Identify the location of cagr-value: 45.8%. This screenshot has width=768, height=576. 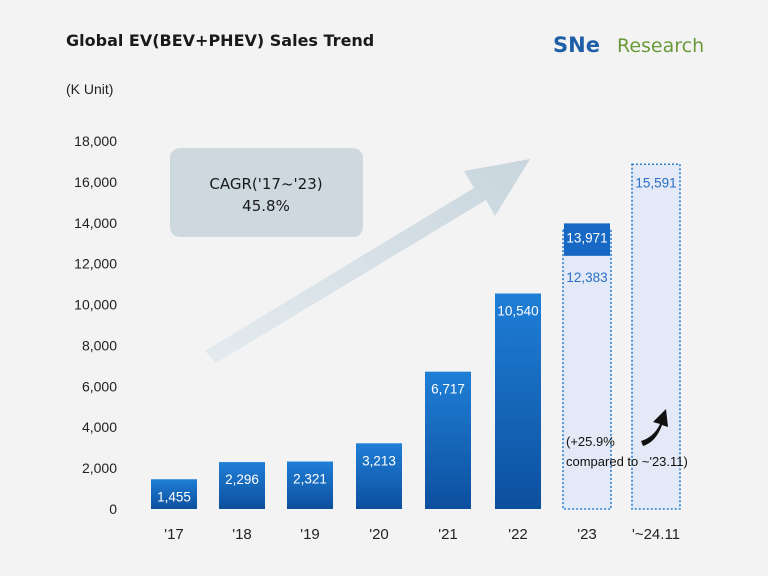
(266, 206).